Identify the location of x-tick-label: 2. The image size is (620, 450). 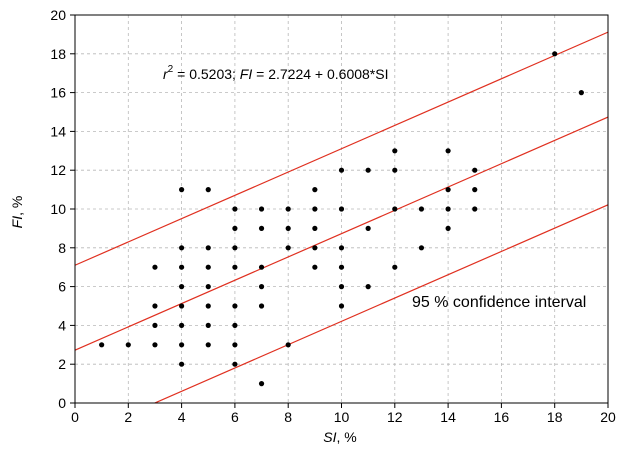
(128, 417).